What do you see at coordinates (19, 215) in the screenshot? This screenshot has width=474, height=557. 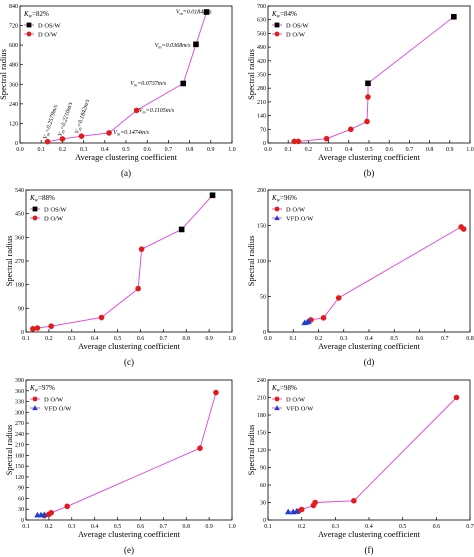 I see `y-tick-label: 450` at bounding box center [19, 215].